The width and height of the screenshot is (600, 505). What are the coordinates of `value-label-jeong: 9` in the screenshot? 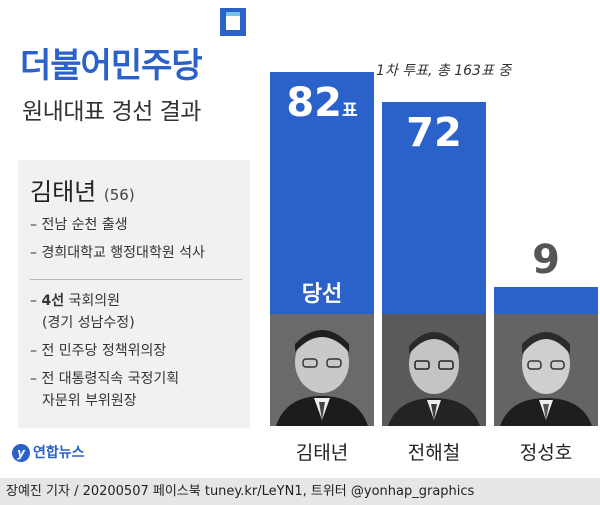 It's located at (546, 260).